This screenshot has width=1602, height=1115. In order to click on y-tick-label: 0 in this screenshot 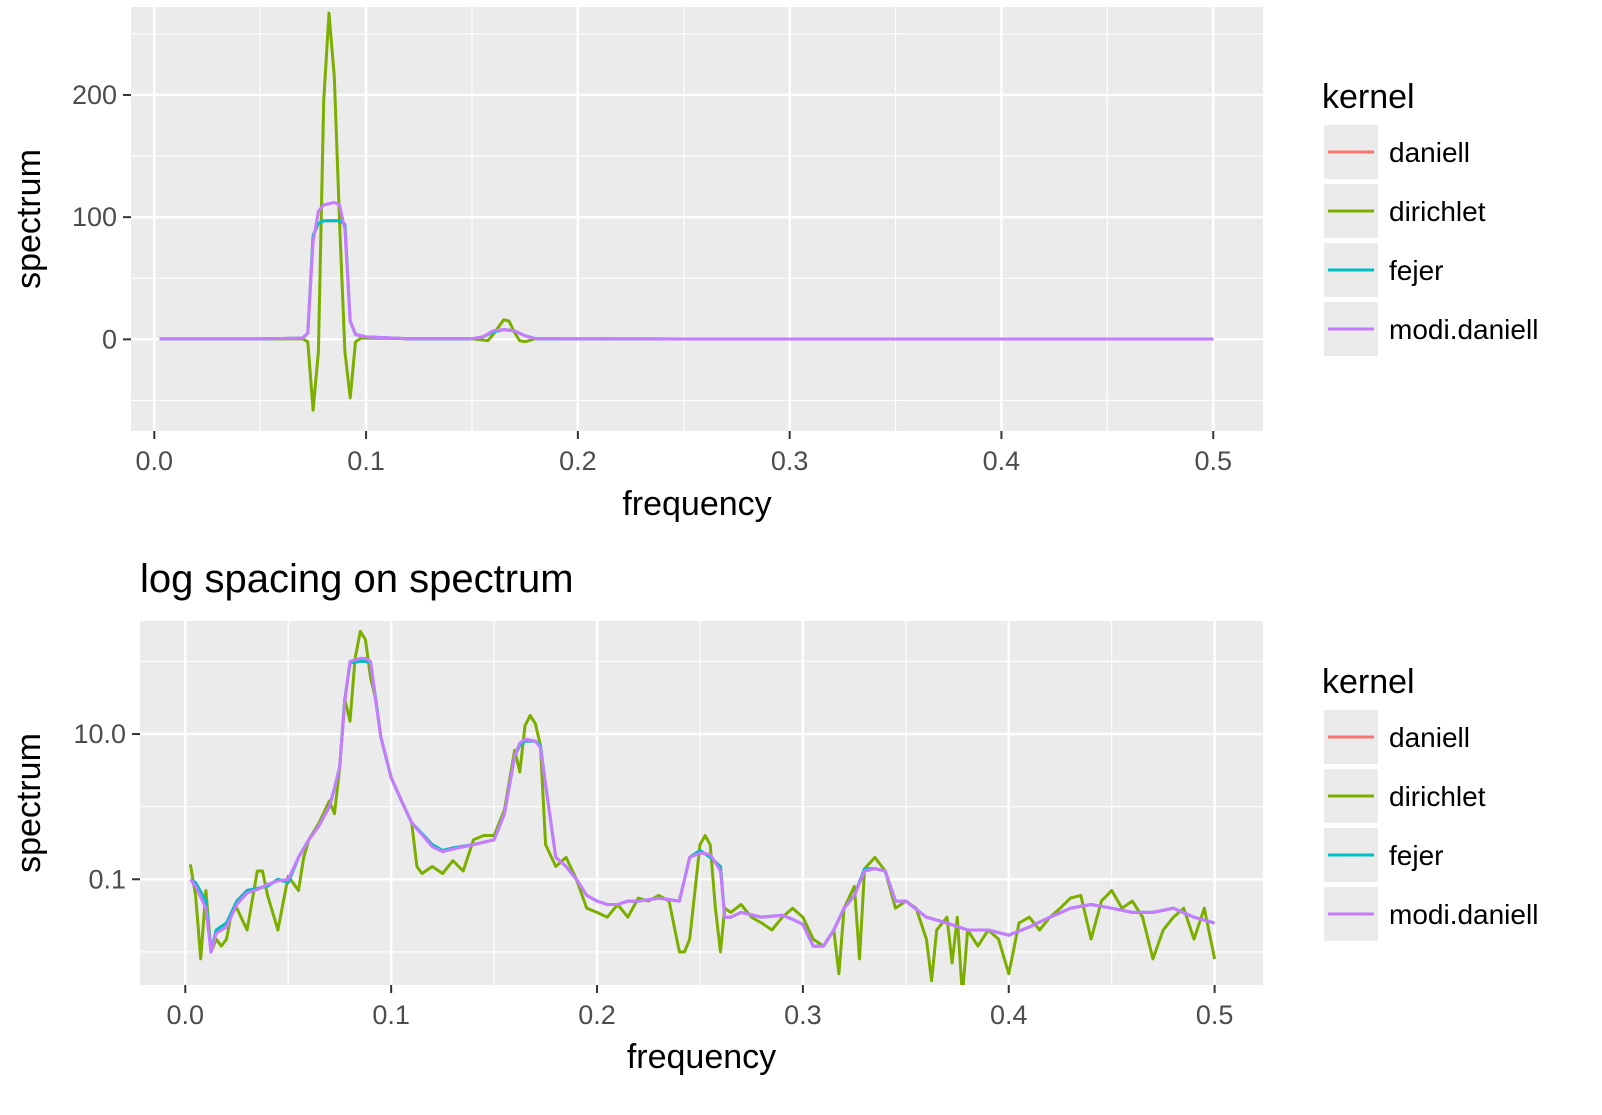, I will do `click(109, 339)`.